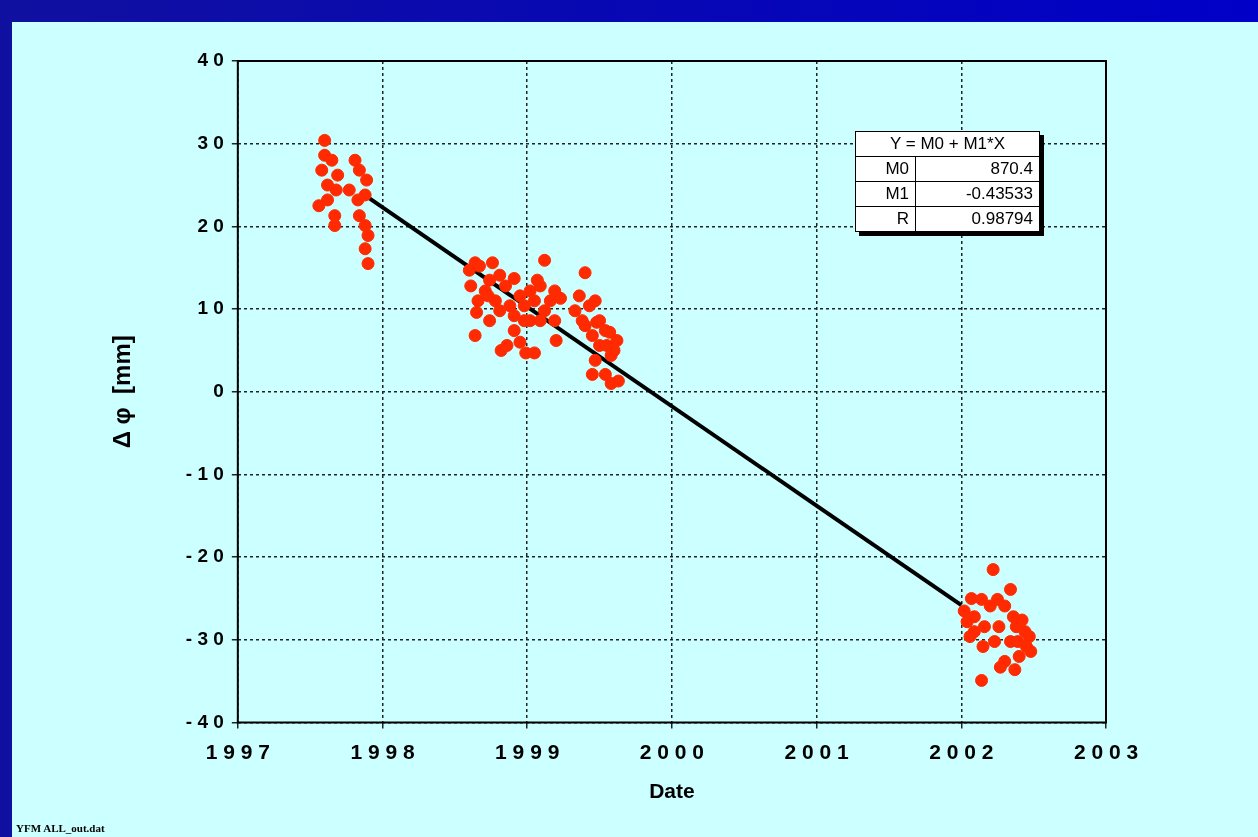  I want to click on annotation: 870.4, so click(1011, 169).